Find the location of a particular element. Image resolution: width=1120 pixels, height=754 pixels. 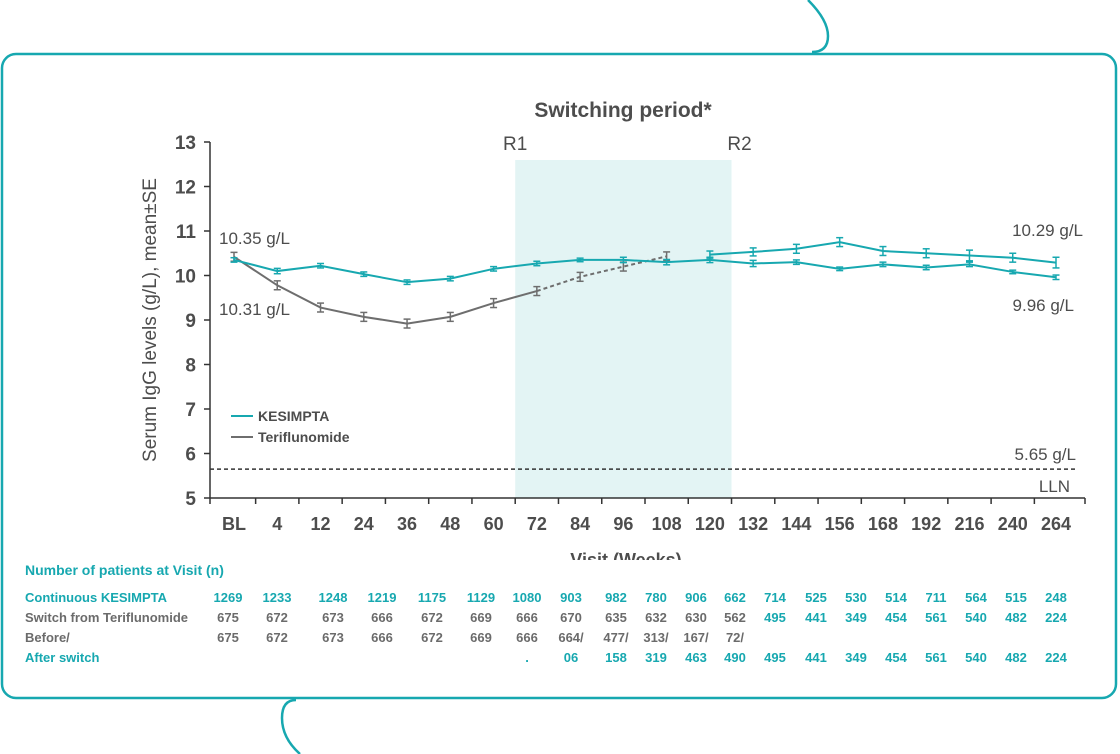

teriflunomide-line is located at coordinates (385, 290).